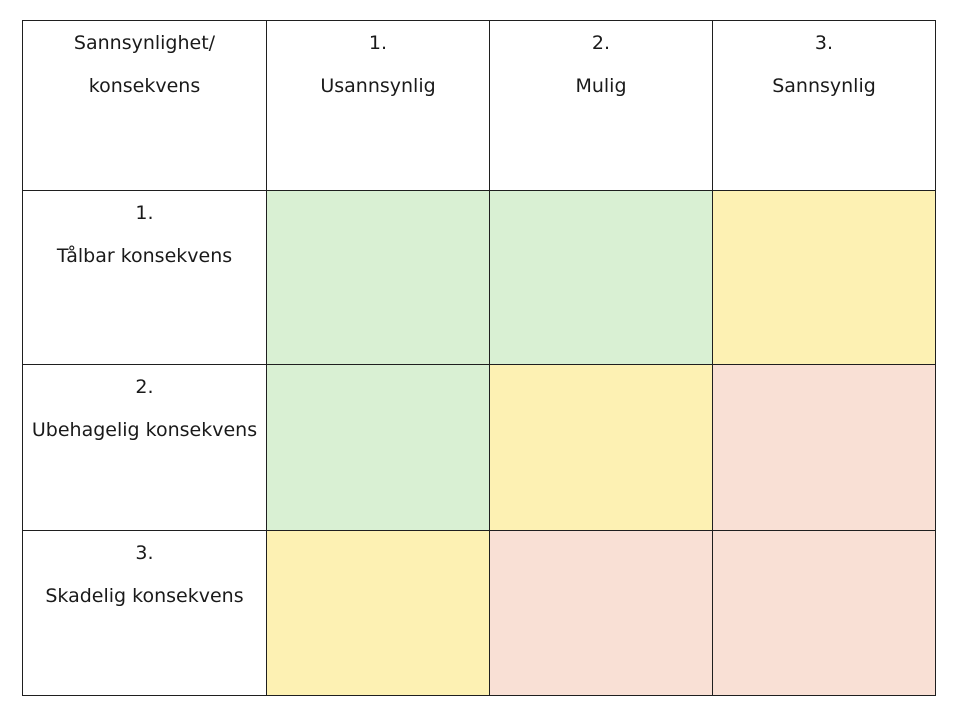  What do you see at coordinates (824, 105) in the screenshot?
I see `column-header-3: 3. Sannsynlig` at bounding box center [824, 105].